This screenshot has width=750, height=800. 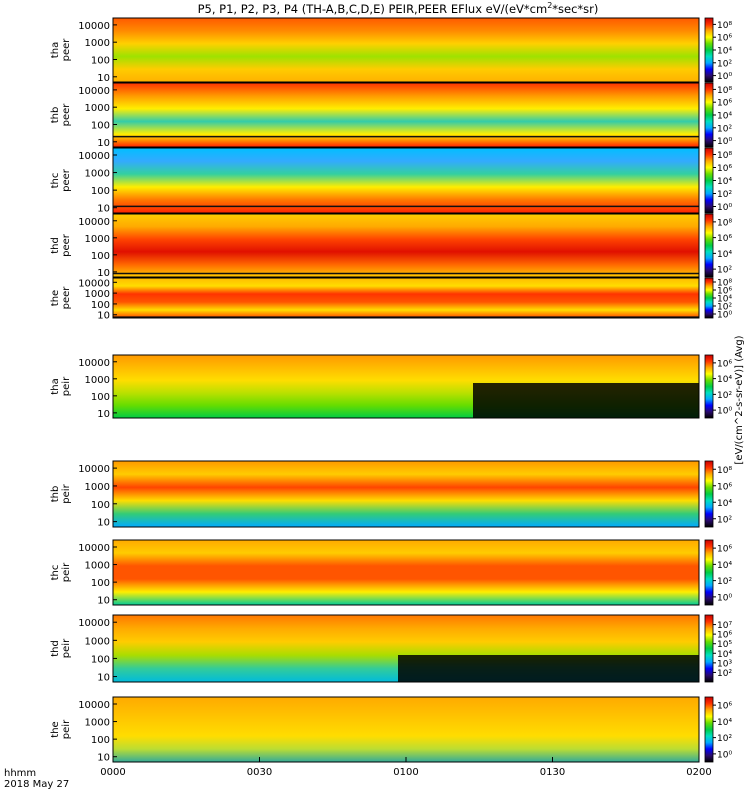 I want to click on panel-thc-peer: 10000 1000 100 10 thcpeer 10⁸ 10⁶ 10⁴ 10² 10⁰, so click(x=391, y=181).